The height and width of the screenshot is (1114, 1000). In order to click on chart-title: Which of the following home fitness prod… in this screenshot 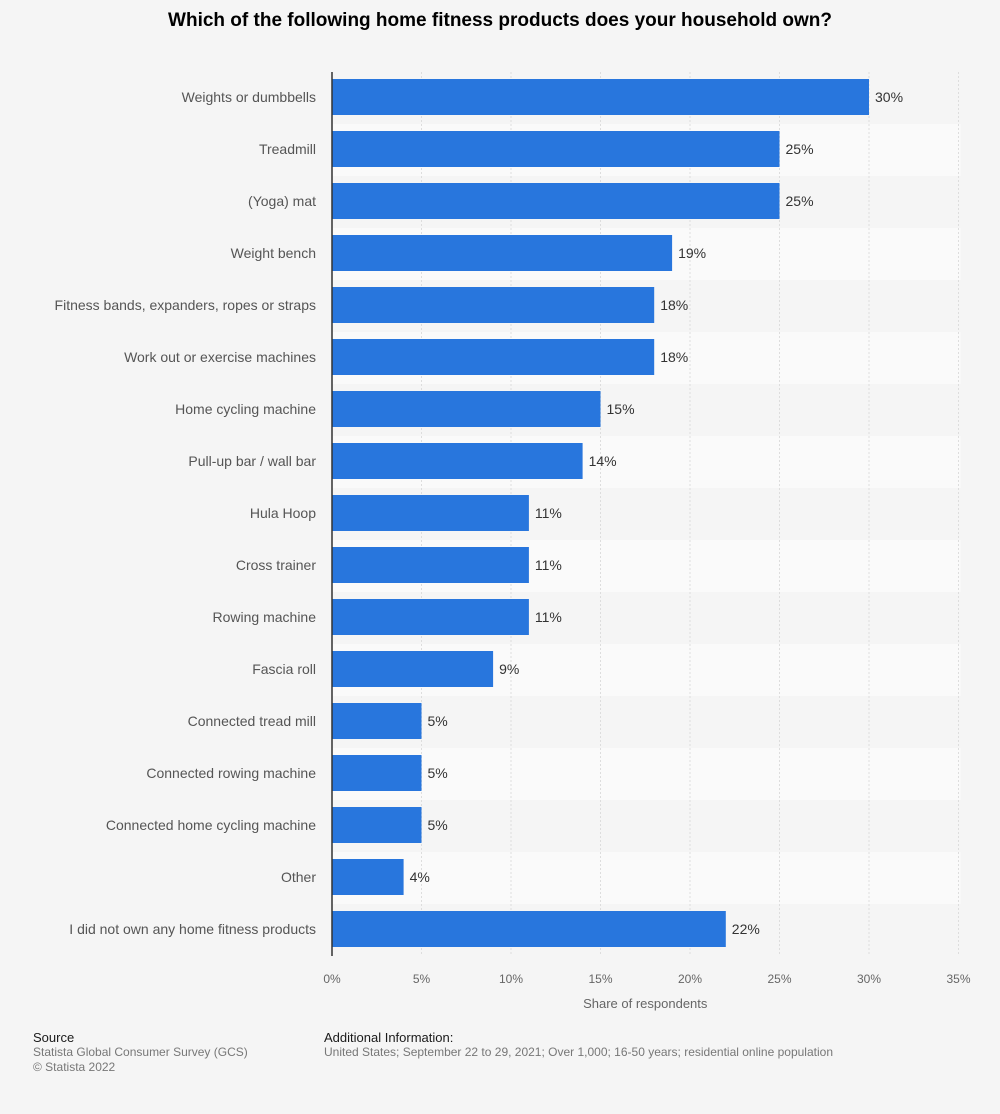, I will do `click(500, 20)`.